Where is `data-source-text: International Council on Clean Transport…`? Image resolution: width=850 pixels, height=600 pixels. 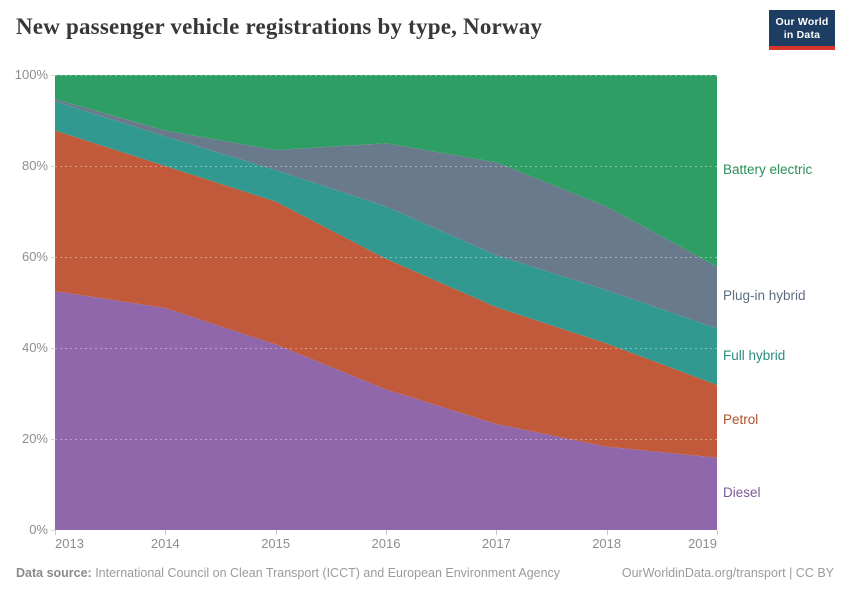
data-source-text: International Council on Clean Transport… is located at coordinates (326, 573).